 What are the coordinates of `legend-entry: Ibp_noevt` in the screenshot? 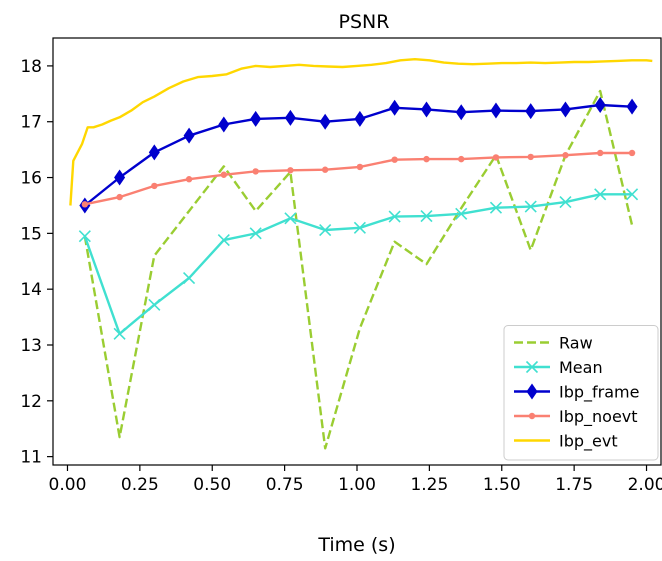 It's located at (576, 417).